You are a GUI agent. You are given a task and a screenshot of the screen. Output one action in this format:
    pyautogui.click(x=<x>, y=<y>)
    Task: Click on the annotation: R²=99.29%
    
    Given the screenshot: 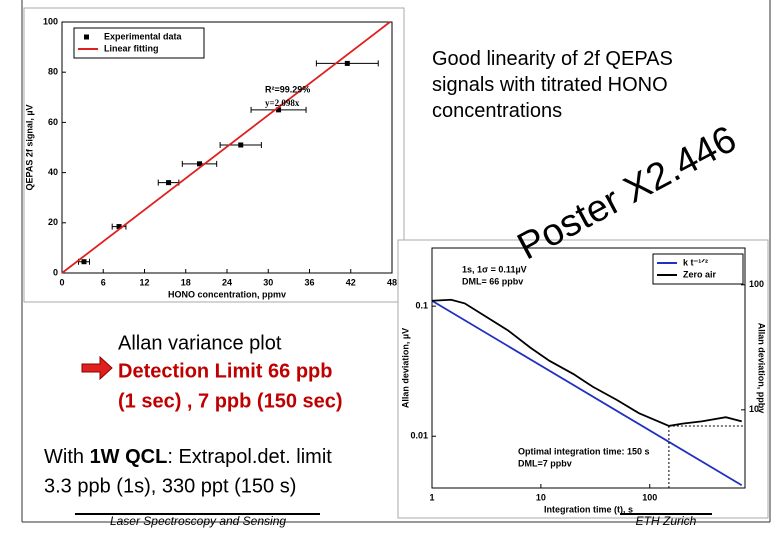 What is the action you would take?
    pyautogui.click(x=287, y=89)
    